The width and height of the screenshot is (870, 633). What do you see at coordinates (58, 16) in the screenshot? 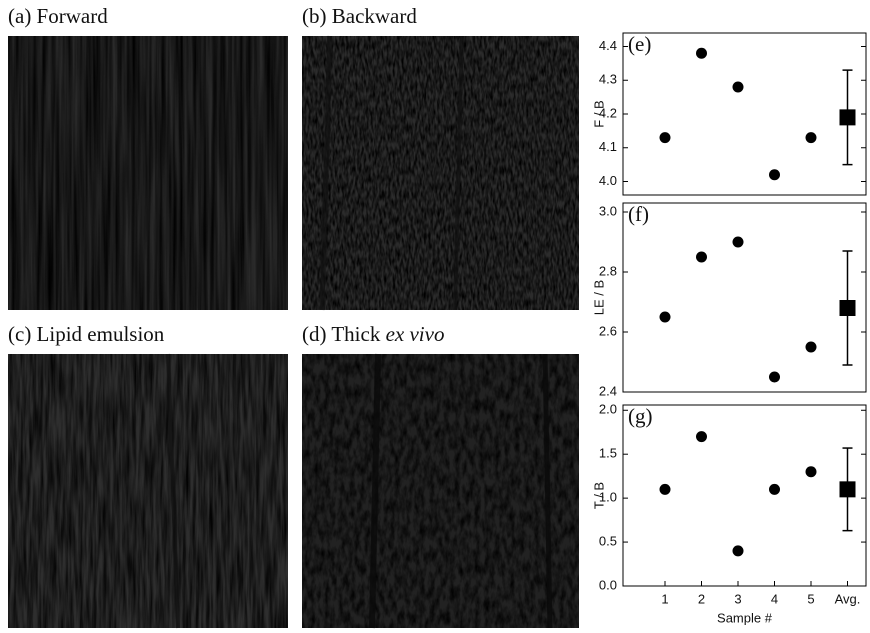
I see `panel-label: (a) Forward` at bounding box center [58, 16].